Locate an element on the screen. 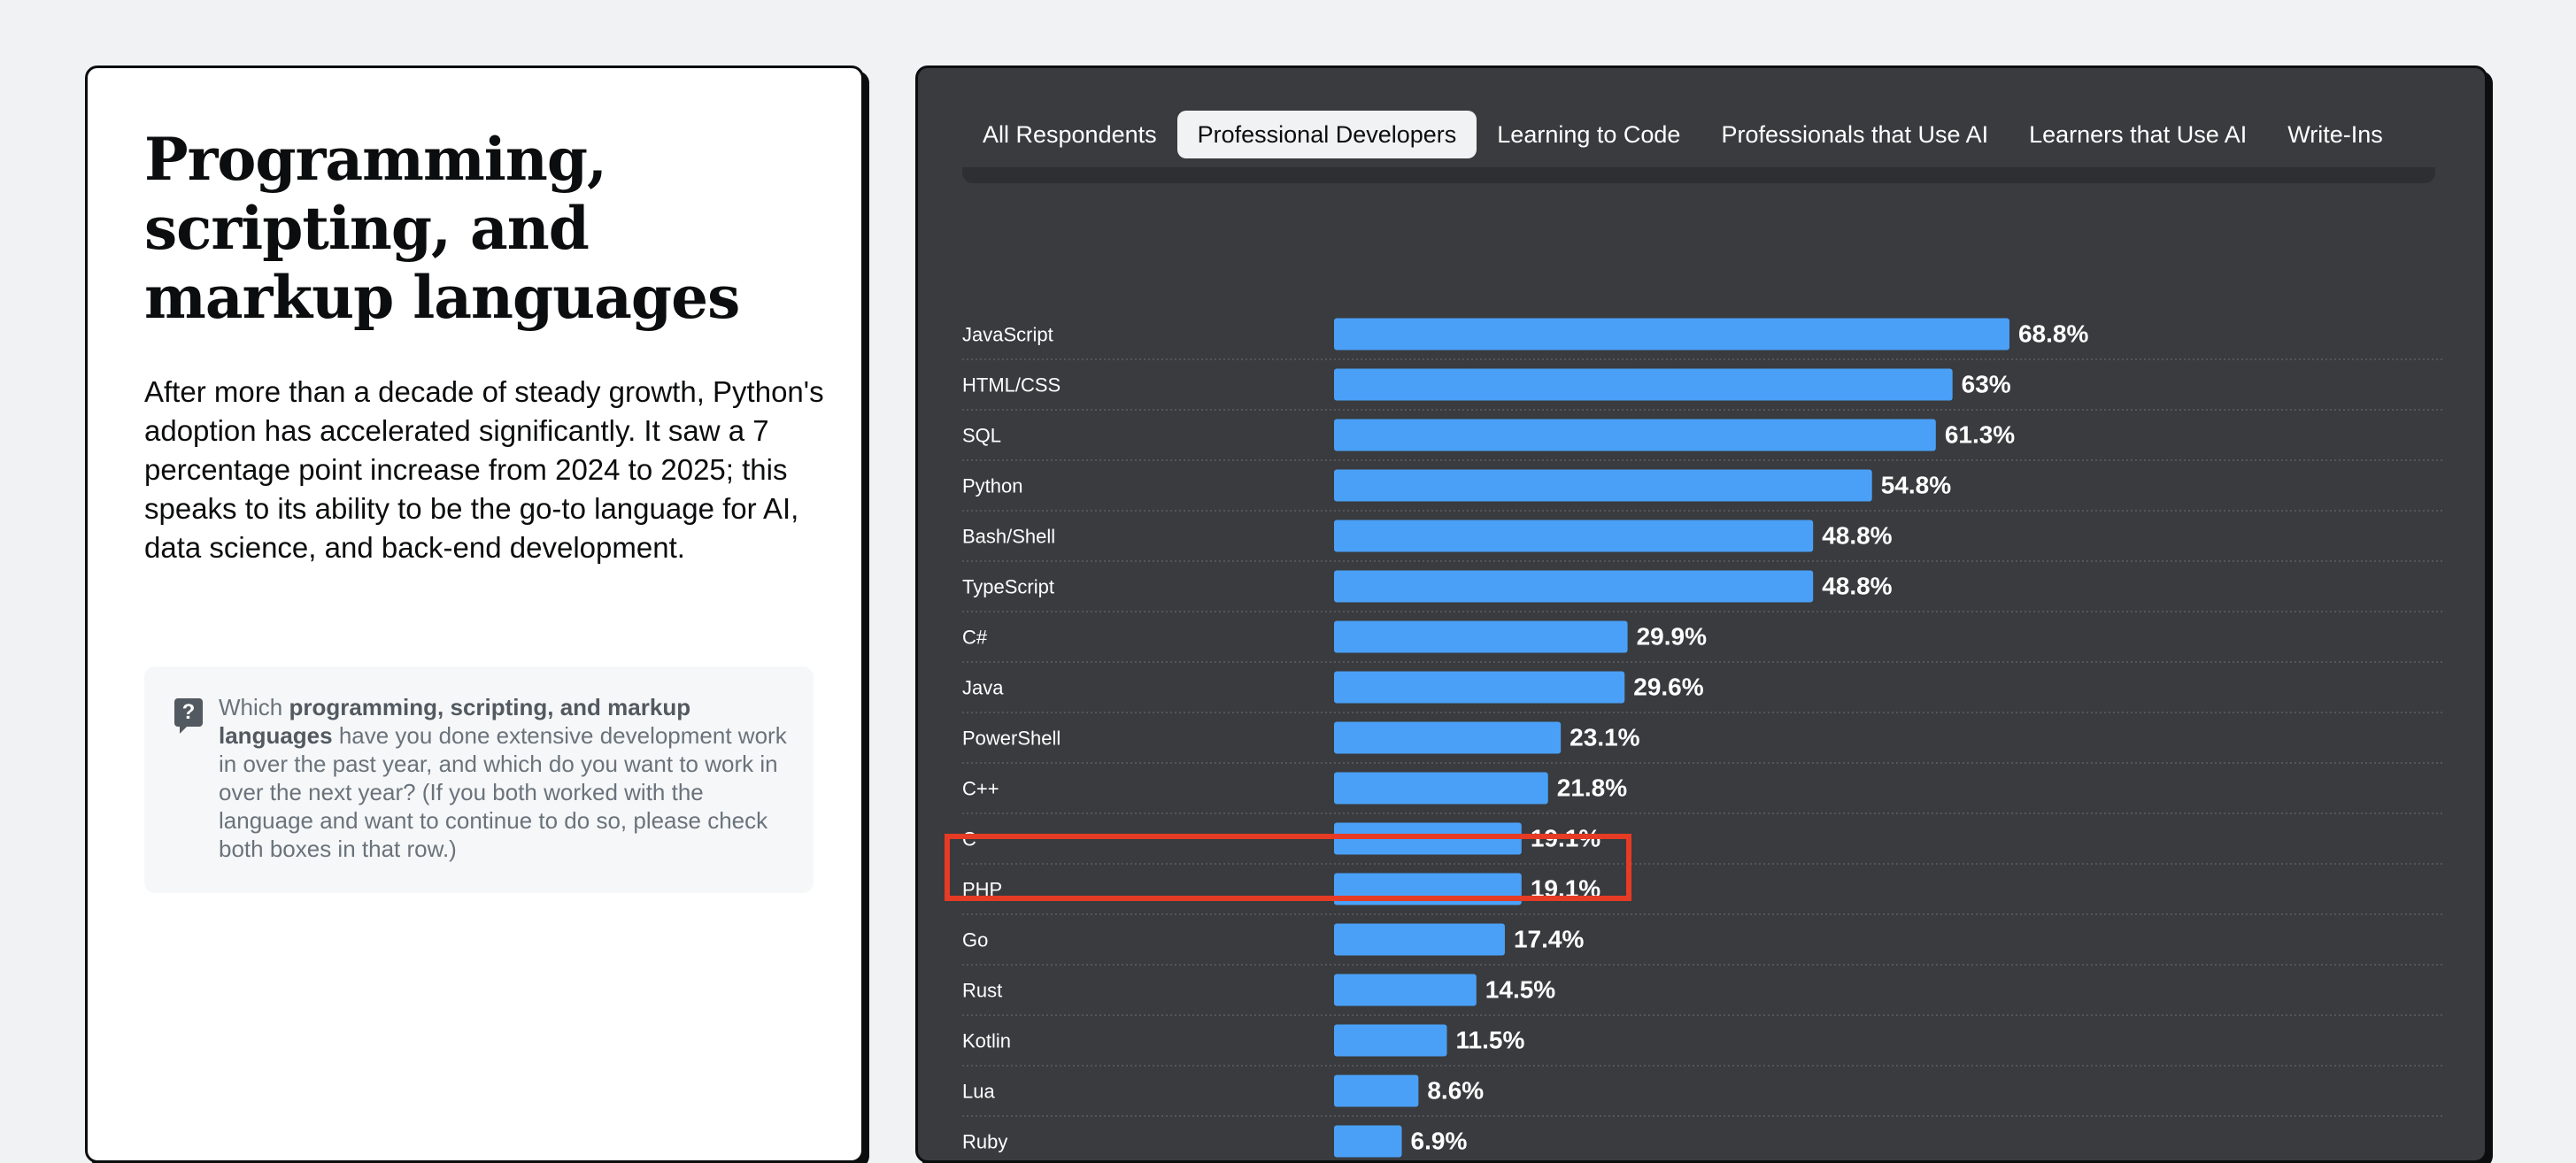  value-label-sql: 61.3% is located at coordinates (1980, 435).